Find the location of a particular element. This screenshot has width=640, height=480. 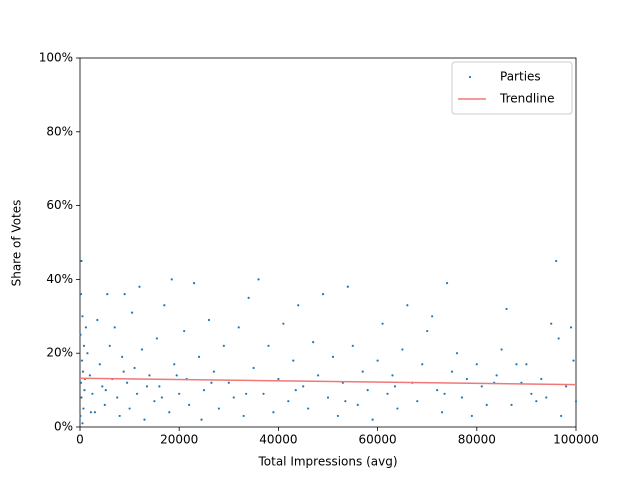

x-tick-label: 0 is located at coordinates (80, 440).